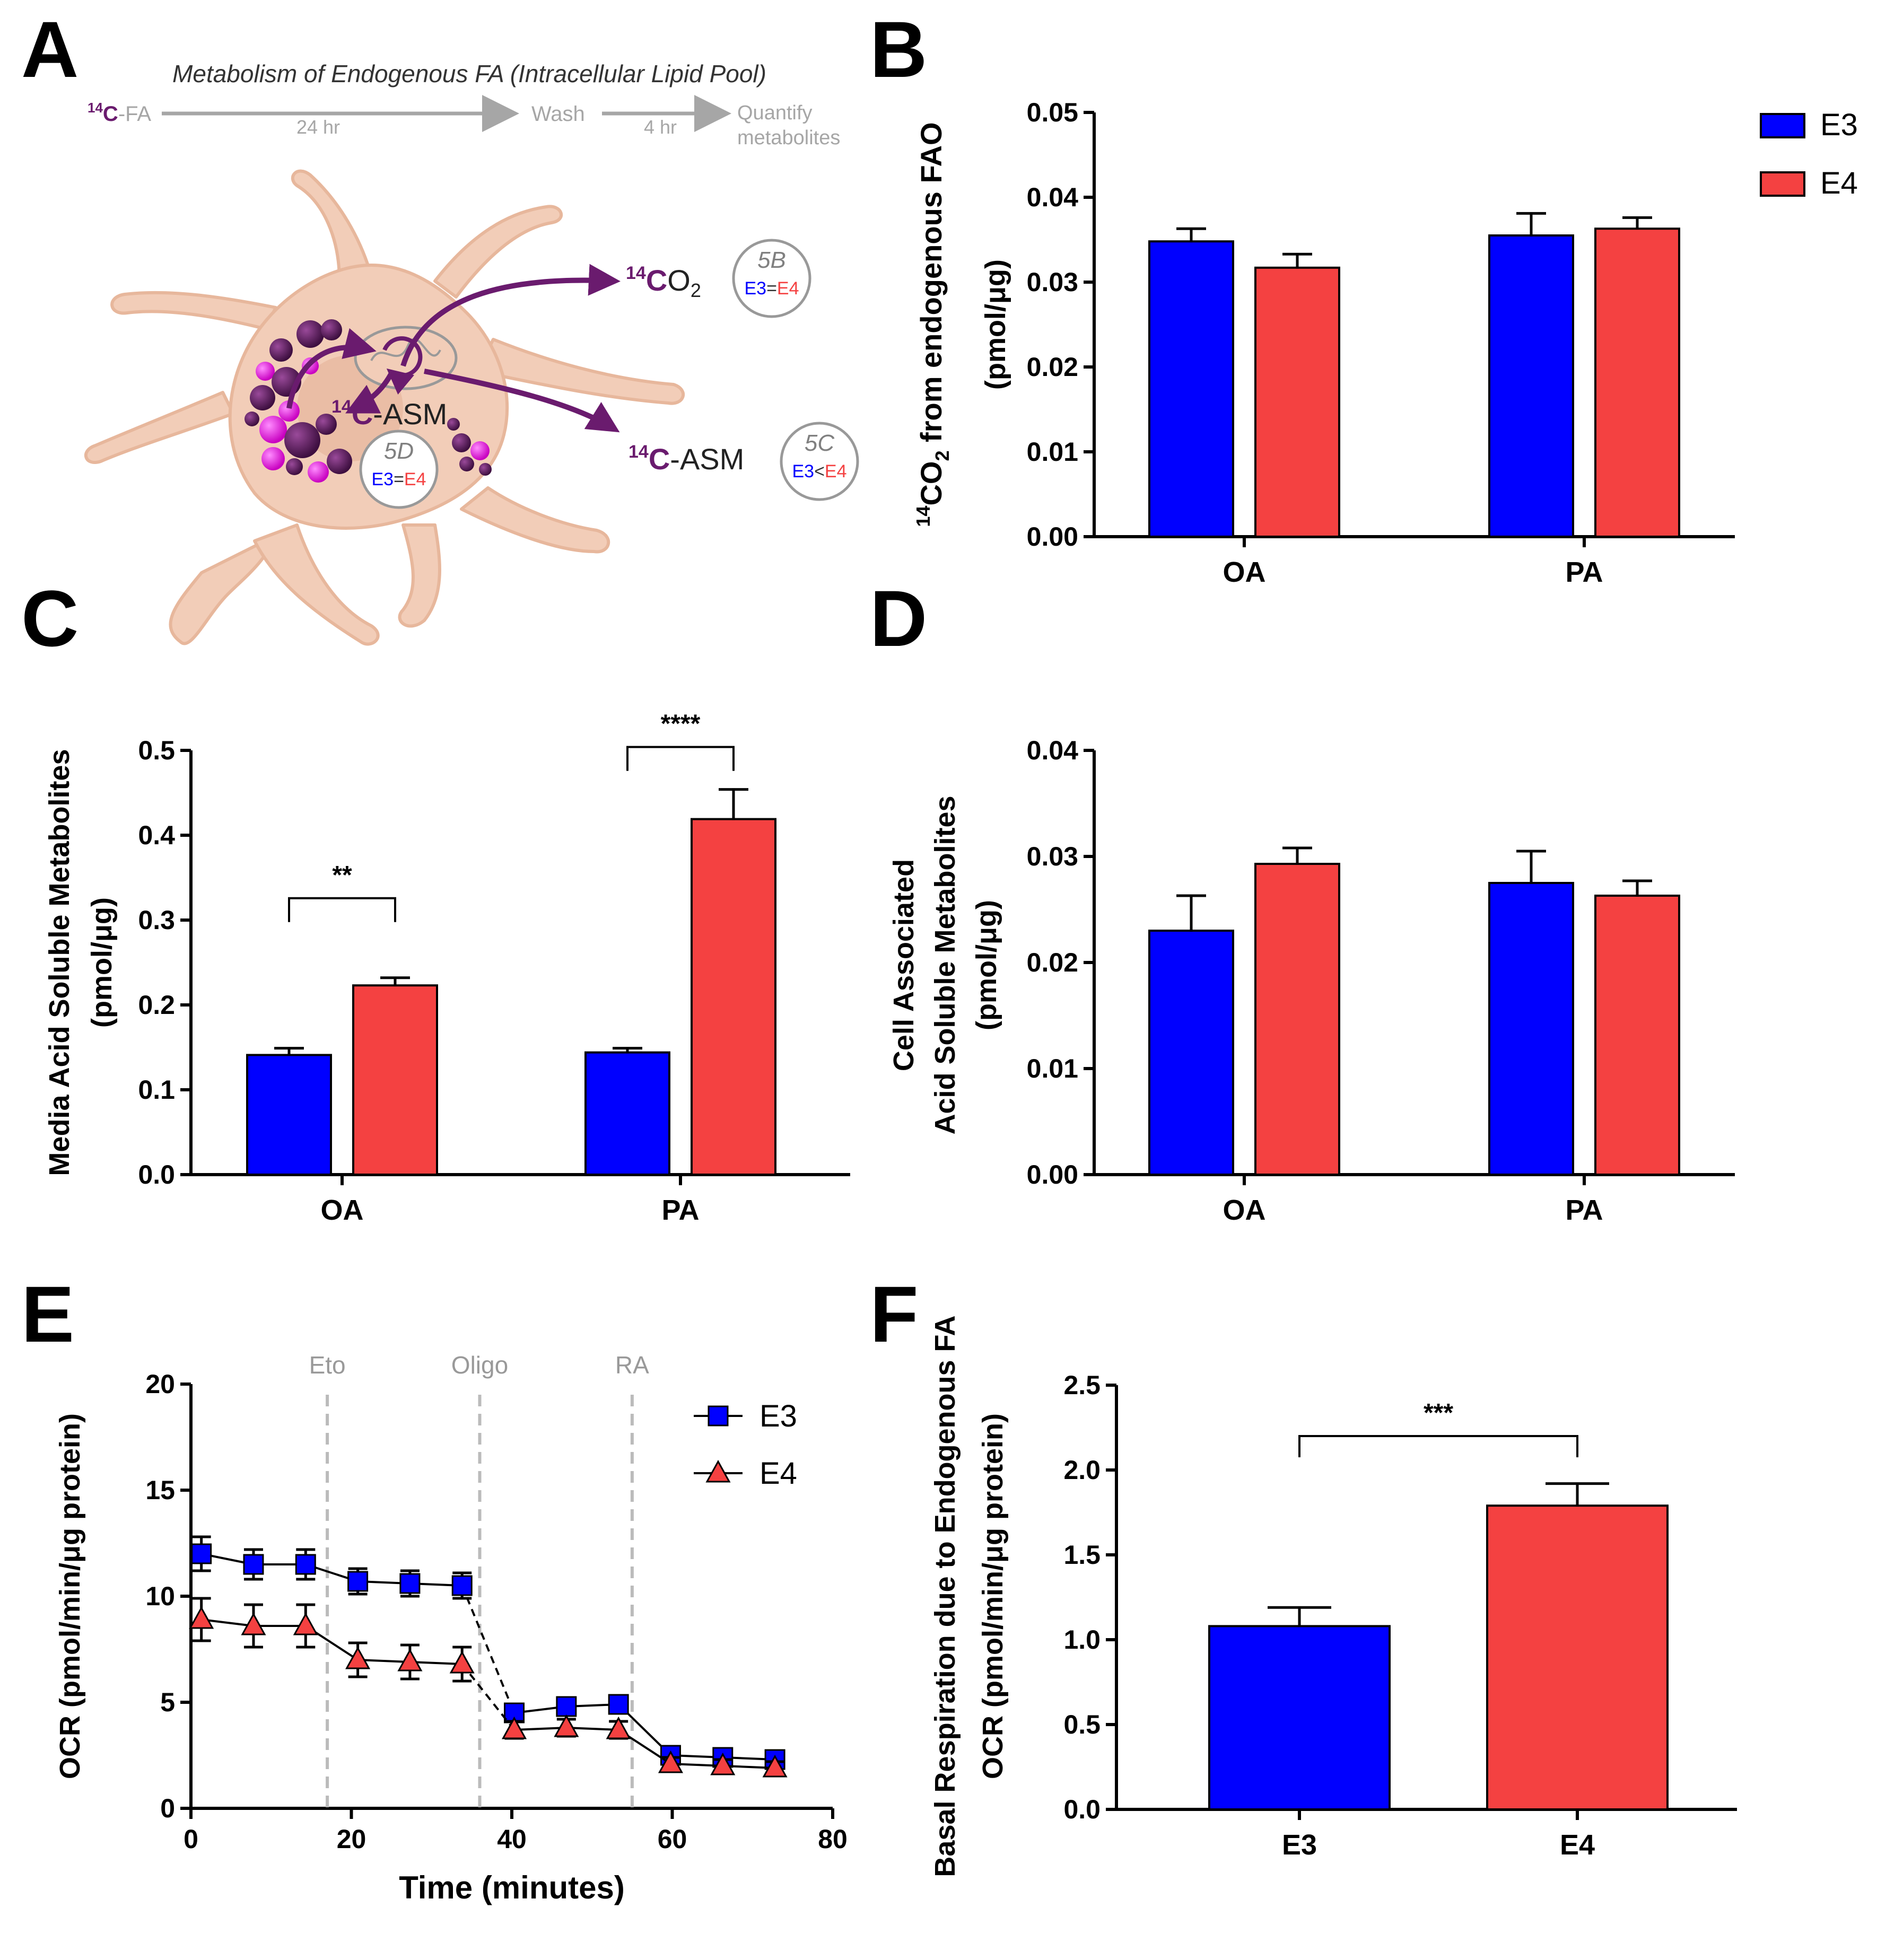  I want to click on x-tick-label: E3, so click(1299, 1845).